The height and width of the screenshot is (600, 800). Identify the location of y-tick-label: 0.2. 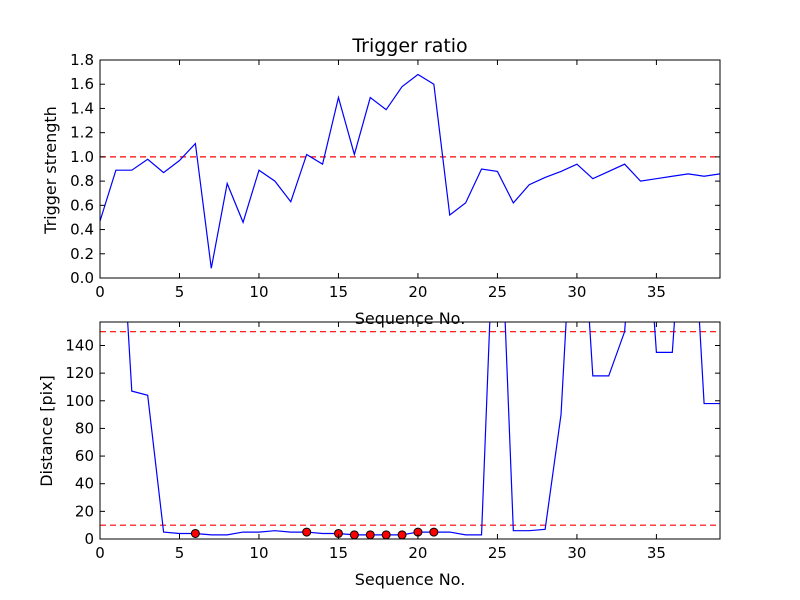
(82, 254).